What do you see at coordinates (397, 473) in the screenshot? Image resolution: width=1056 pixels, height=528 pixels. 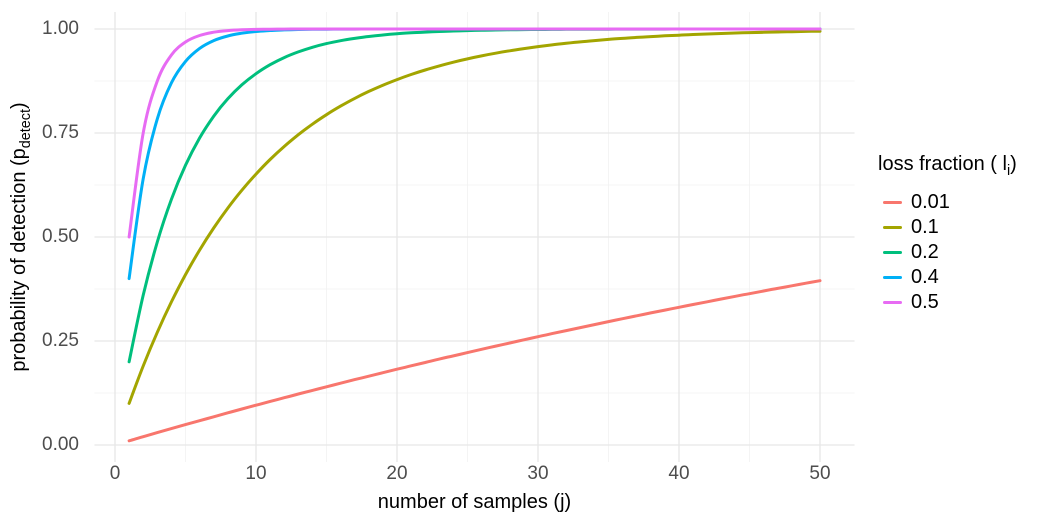 I see `x-tick-label: 20` at bounding box center [397, 473].